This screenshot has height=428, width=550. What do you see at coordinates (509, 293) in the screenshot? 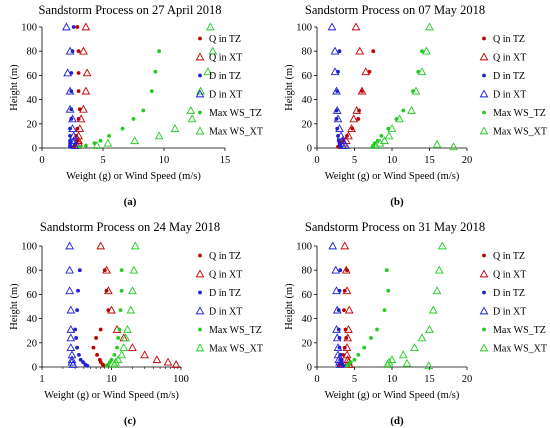
I see `legend-label: D in TZ` at bounding box center [509, 293].